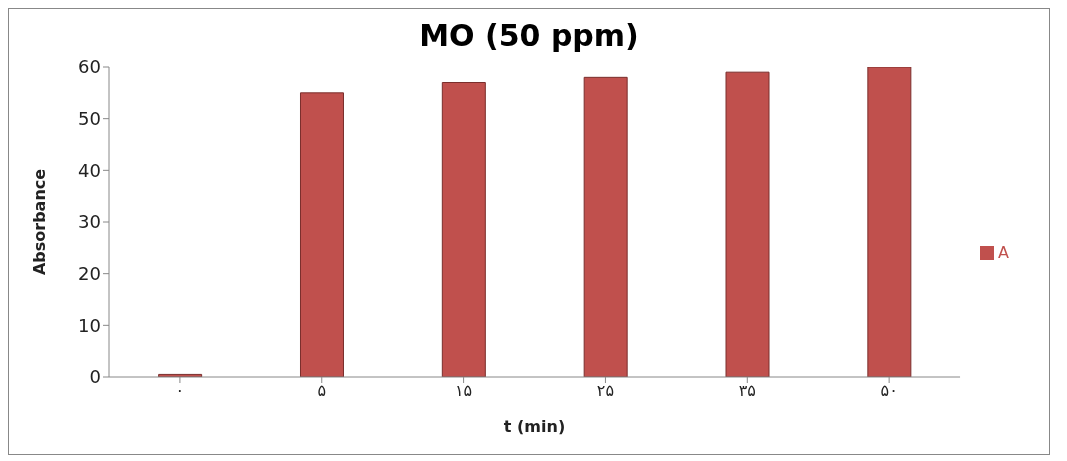 This screenshot has height=461, width=1067. I want to click on x-axis-title: t (min), so click(534, 426).